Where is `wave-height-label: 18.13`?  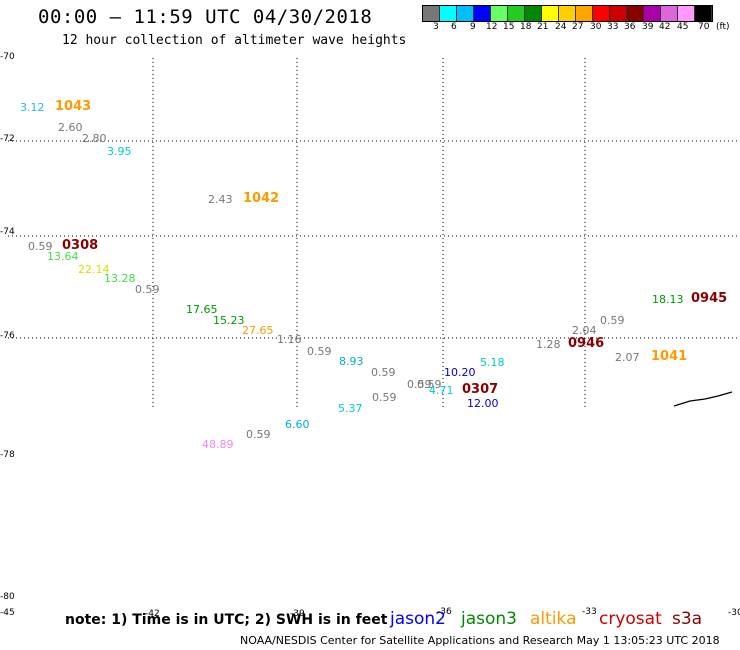
wave-height-label: 18.13 is located at coordinates (668, 299).